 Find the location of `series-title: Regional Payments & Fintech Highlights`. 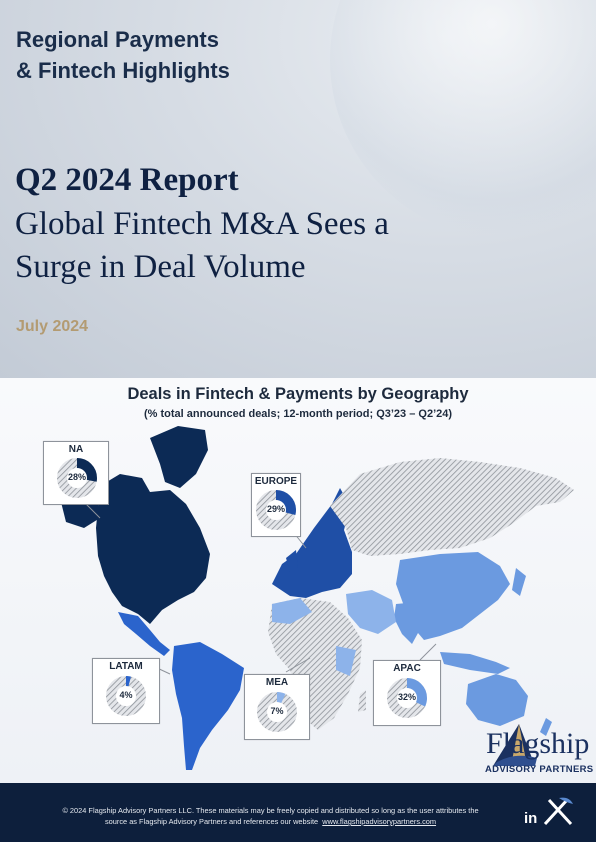

series-title: Regional Payments & Fintech Highlights is located at coordinates (123, 55).